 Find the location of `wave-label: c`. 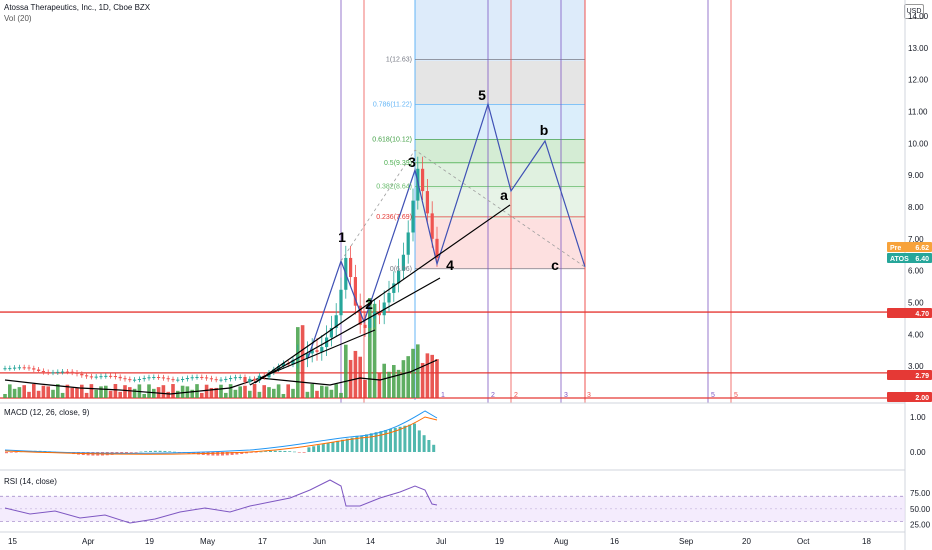

wave-label: c is located at coordinates (555, 265).